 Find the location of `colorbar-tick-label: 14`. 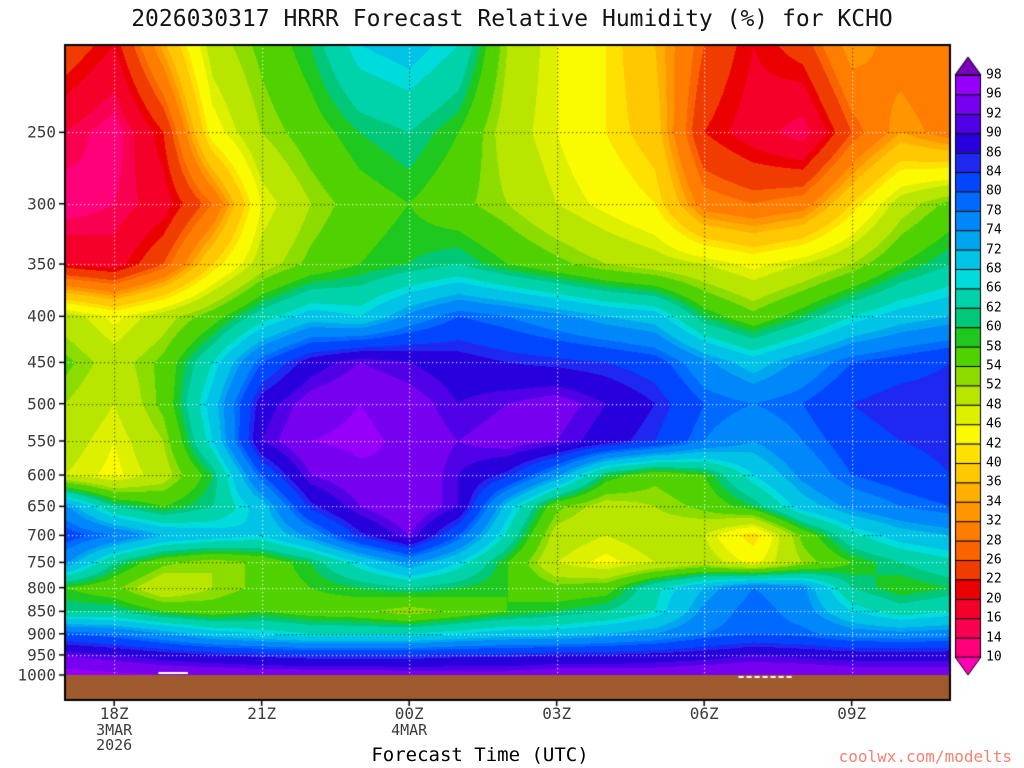

colorbar-tick-label: 14 is located at coordinates (994, 638).